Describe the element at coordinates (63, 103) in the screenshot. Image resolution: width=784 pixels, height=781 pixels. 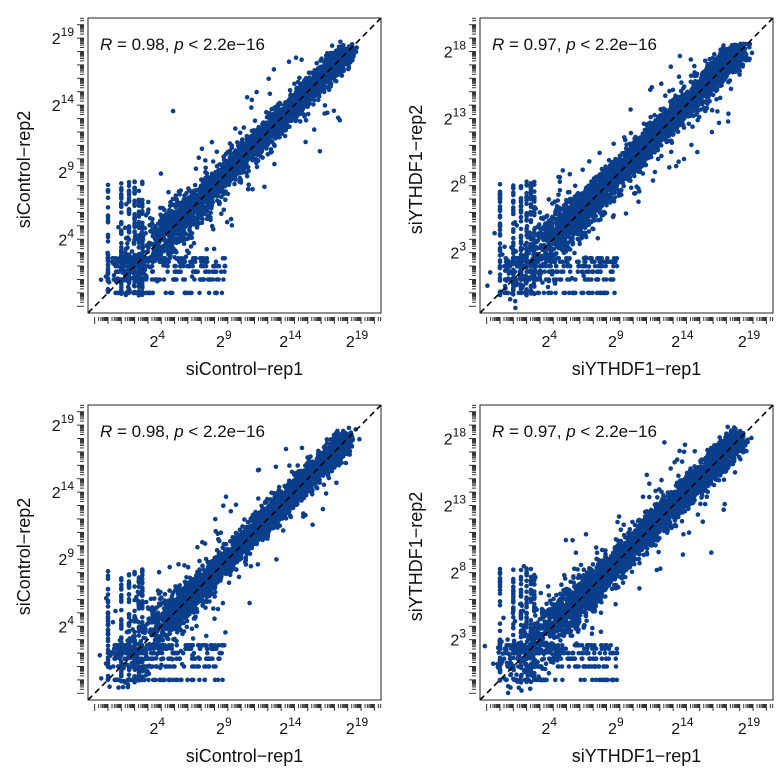
I see `y-tick-label: 214` at that location.